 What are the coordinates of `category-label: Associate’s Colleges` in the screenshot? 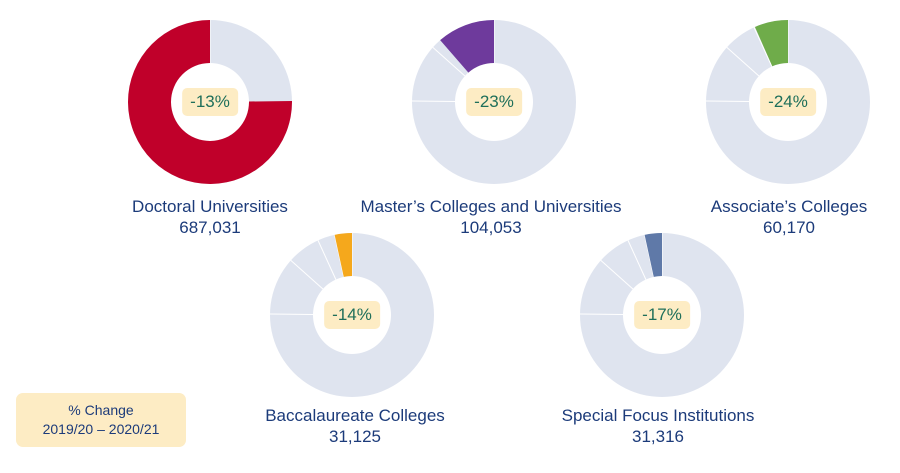 It's located at (789, 206).